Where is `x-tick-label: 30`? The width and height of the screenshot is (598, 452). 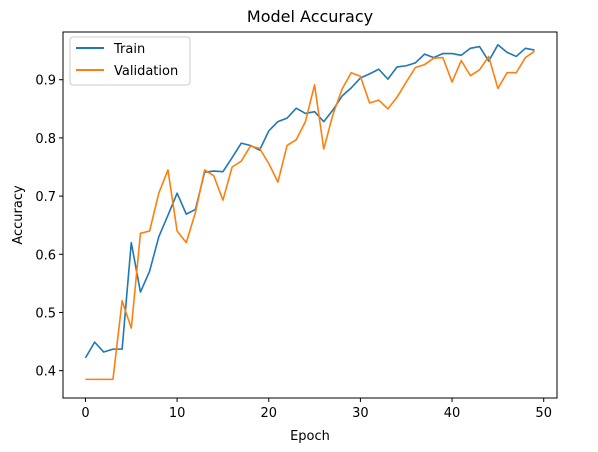
x-tick-label: 30 is located at coordinates (360, 413).